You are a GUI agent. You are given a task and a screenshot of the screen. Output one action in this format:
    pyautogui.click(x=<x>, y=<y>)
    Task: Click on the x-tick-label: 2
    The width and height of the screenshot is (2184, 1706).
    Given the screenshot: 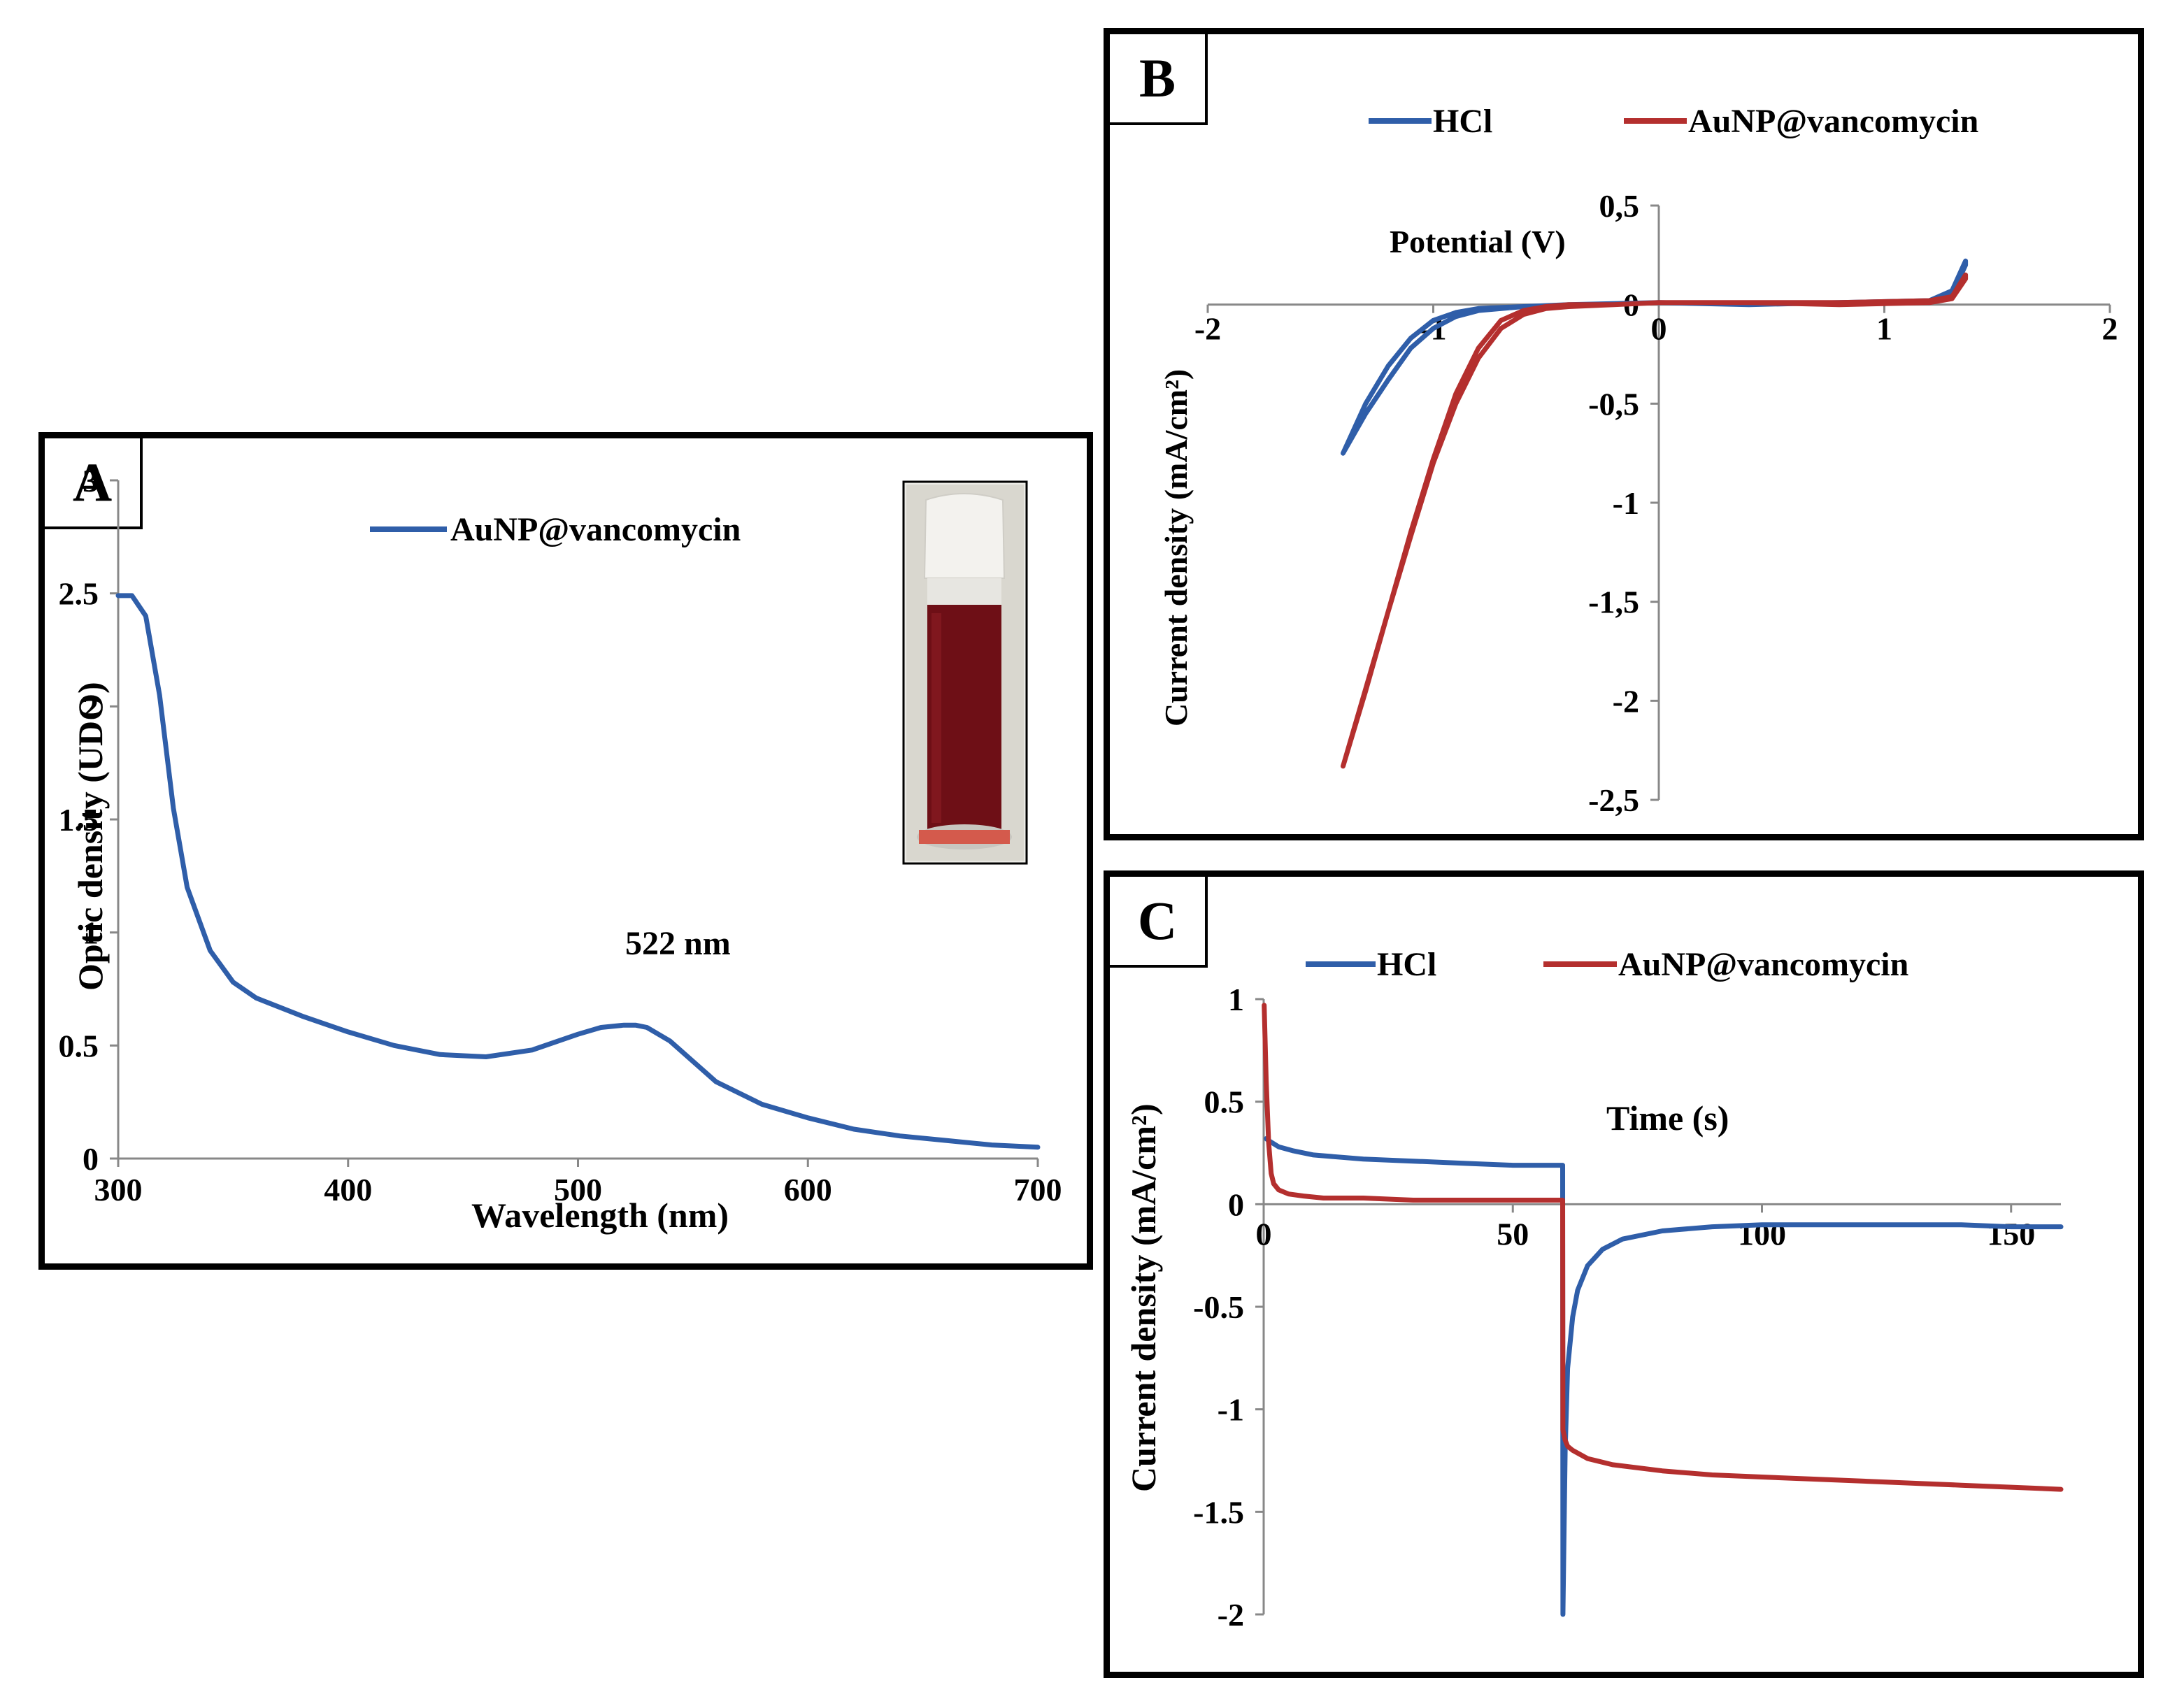 What is the action you would take?
    pyautogui.click(x=2110, y=329)
    